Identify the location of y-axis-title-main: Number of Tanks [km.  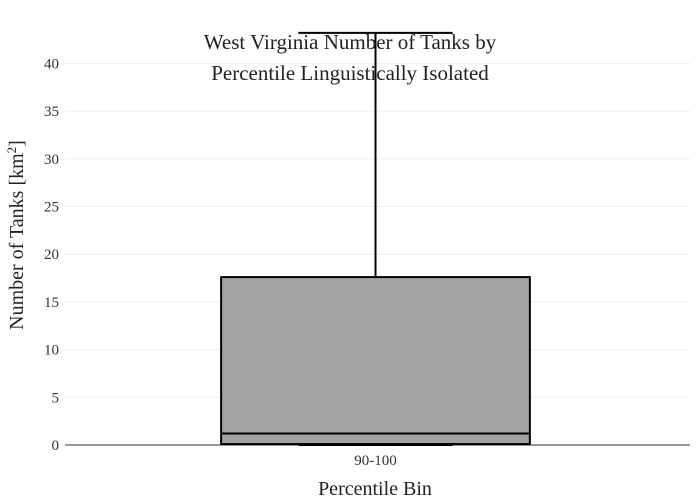
(17, 241).